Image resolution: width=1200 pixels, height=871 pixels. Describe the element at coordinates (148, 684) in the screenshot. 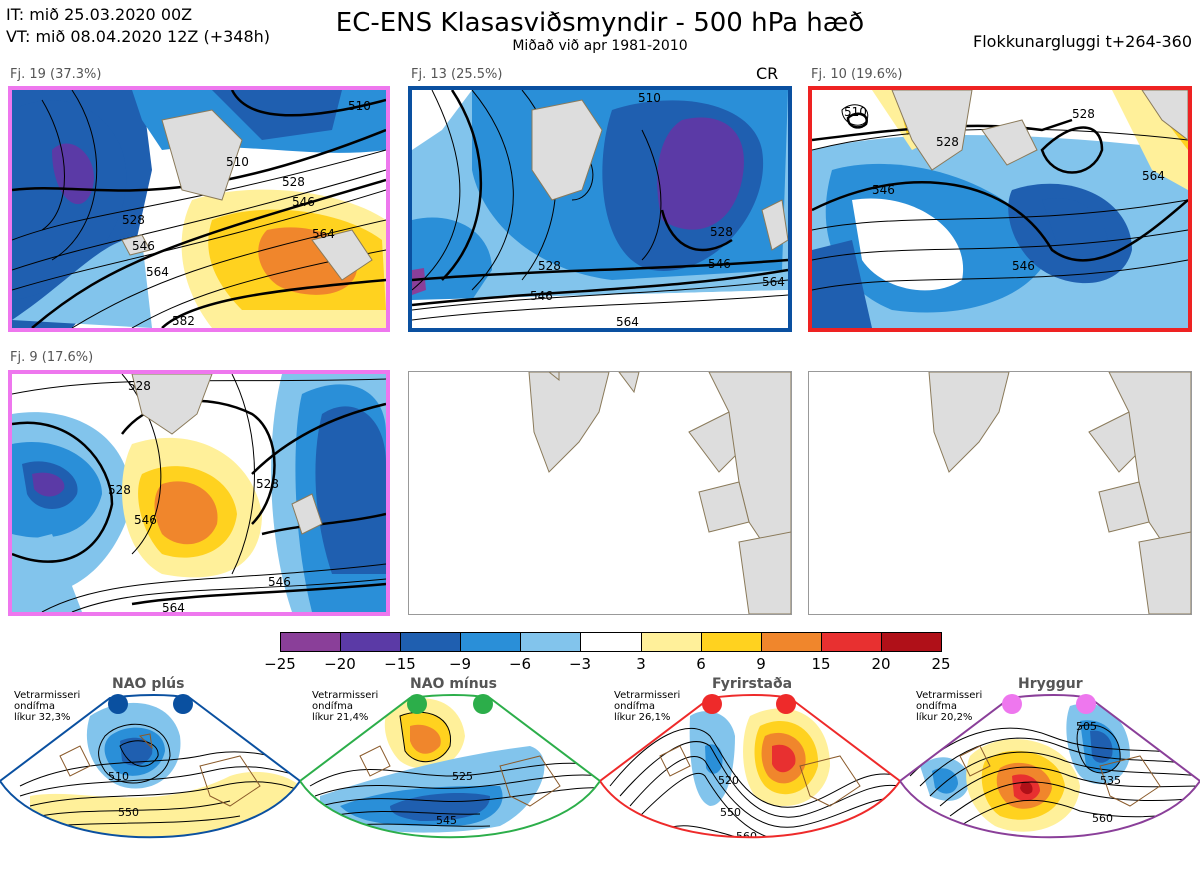

I see `regime-title: NAO plús` at that location.